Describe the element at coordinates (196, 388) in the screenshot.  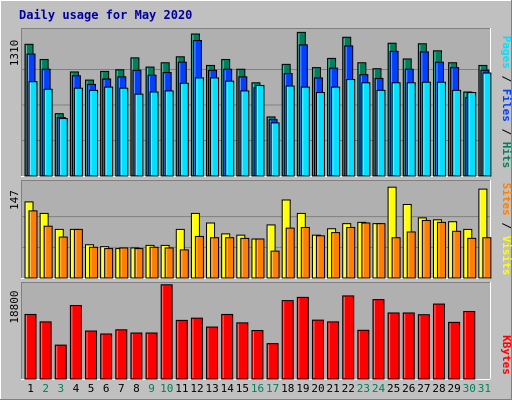
I see `day-label: 12` at that location.